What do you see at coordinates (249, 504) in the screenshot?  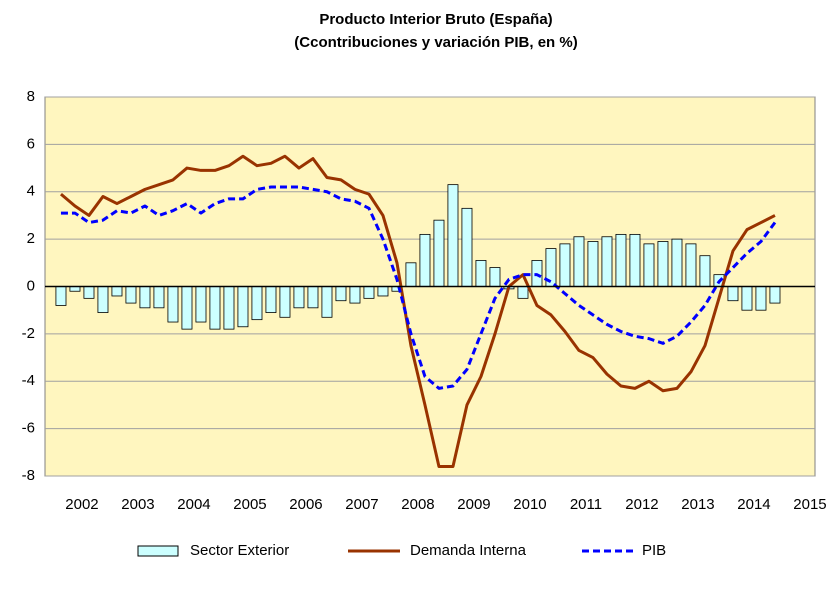 I see `x-tick-label: 2005` at bounding box center [249, 504].